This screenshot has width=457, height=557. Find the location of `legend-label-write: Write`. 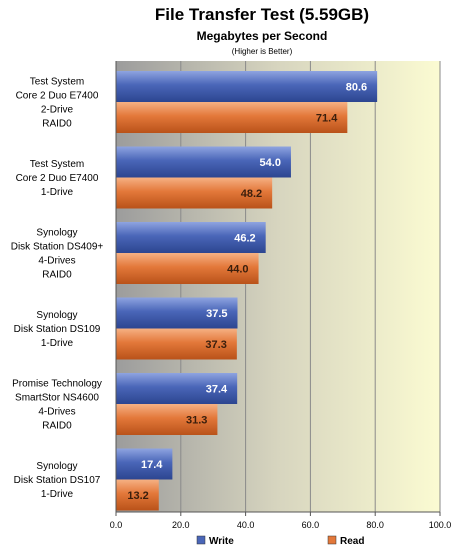

legend-label-write: Write is located at coordinates (221, 541).